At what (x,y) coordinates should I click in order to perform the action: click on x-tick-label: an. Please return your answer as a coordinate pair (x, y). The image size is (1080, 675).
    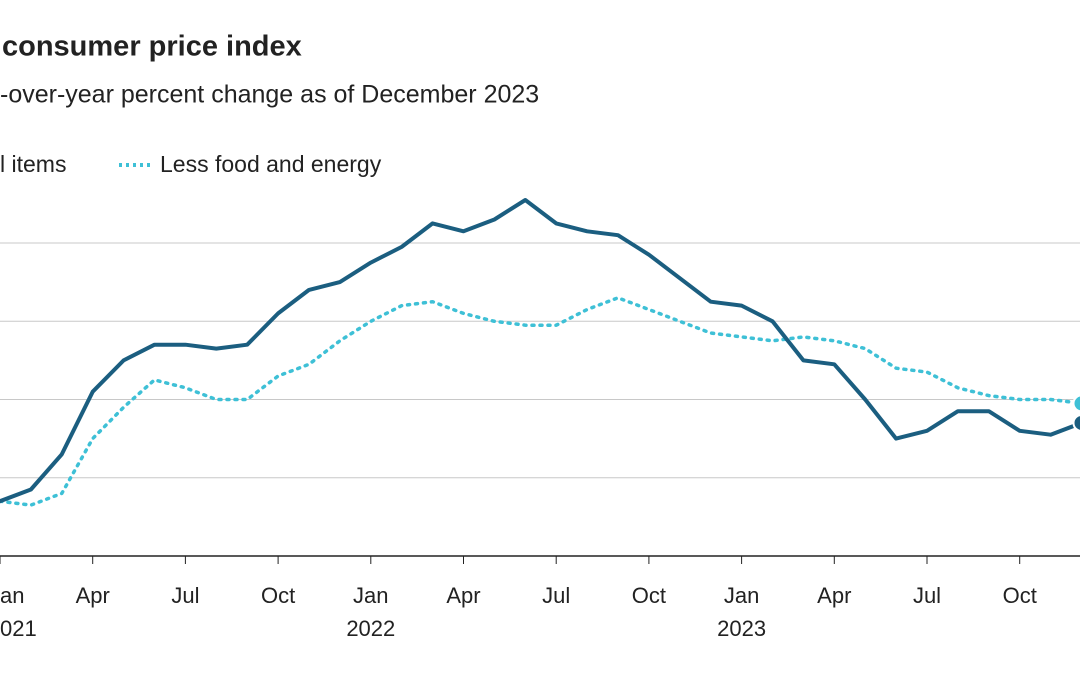
    Looking at the image, I should click on (12, 595).